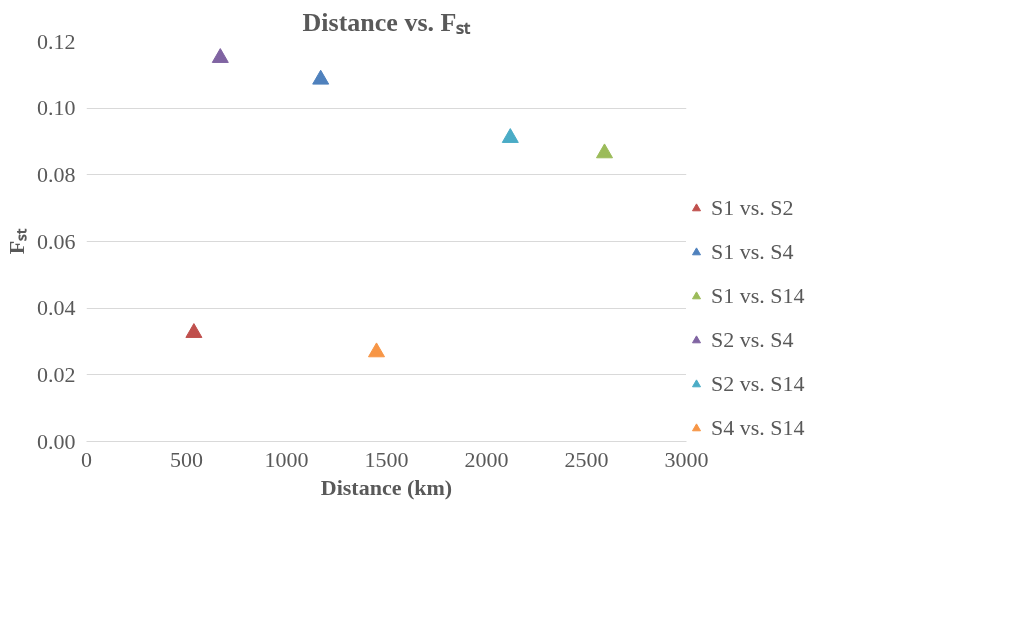 This screenshot has width=1011, height=623. What do you see at coordinates (758, 428) in the screenshot?
I see `legend-label: S4 vs. S14` at bounding box center [758, 428].